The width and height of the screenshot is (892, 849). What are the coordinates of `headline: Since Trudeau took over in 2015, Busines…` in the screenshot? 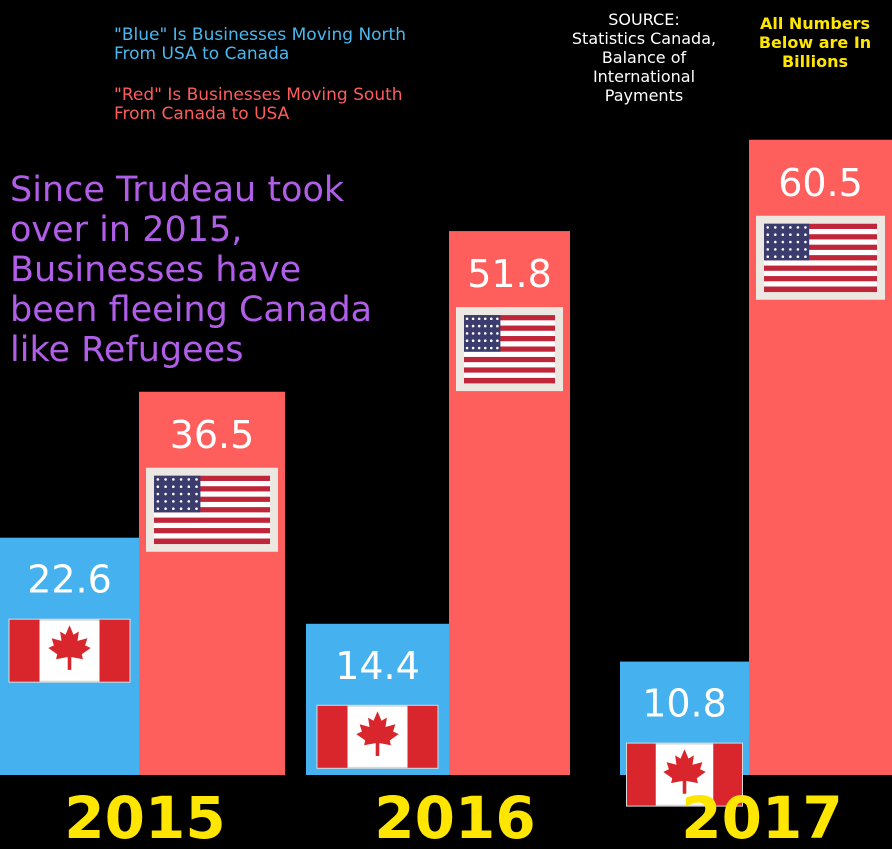 It's located at (191, 270).